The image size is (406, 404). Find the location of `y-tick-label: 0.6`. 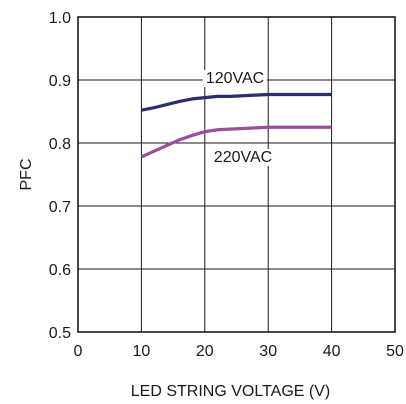

y-tick-label: 0.6 is located at coordinates (60, 270).